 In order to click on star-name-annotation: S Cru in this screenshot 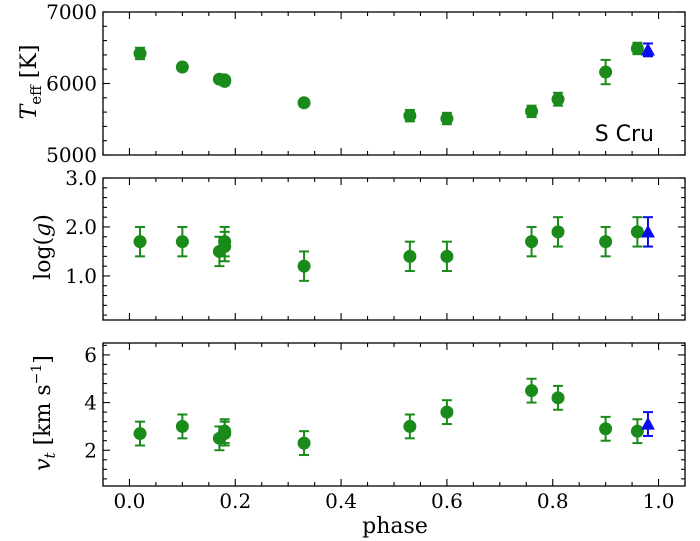, I will do `click(624, 134)`.